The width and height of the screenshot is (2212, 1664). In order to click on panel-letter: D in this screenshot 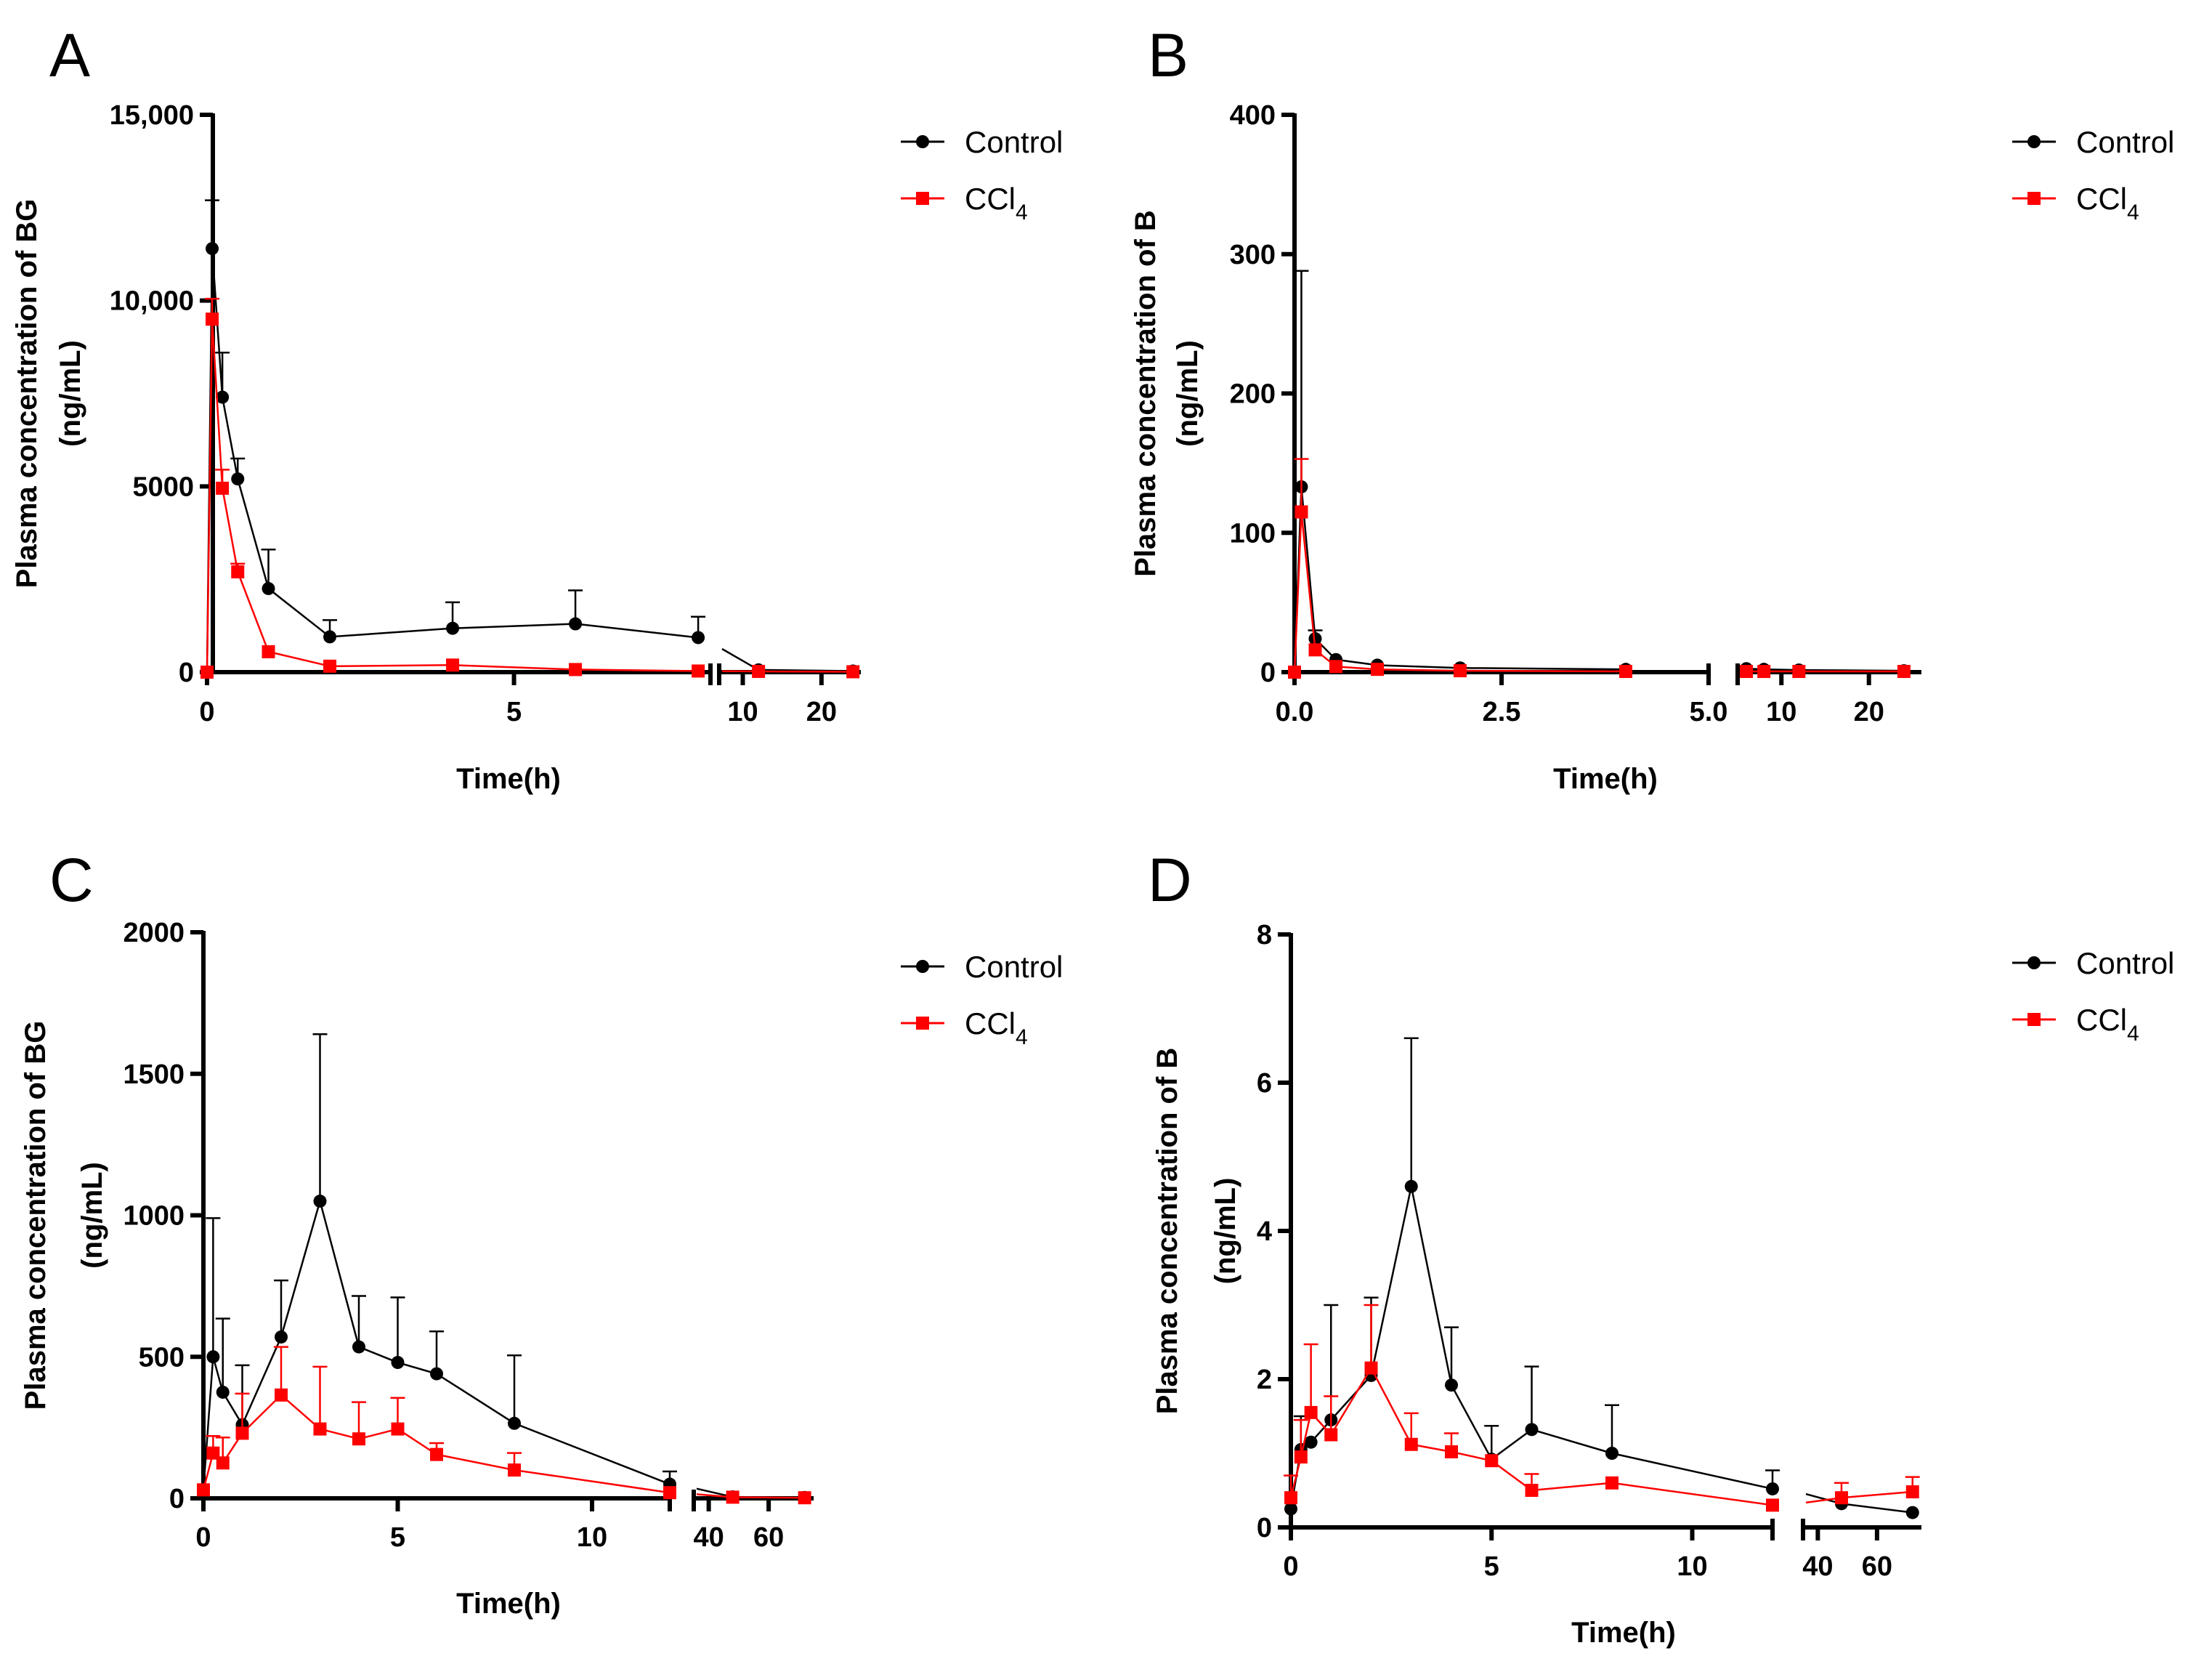, I will do `click(1170, 880)`.